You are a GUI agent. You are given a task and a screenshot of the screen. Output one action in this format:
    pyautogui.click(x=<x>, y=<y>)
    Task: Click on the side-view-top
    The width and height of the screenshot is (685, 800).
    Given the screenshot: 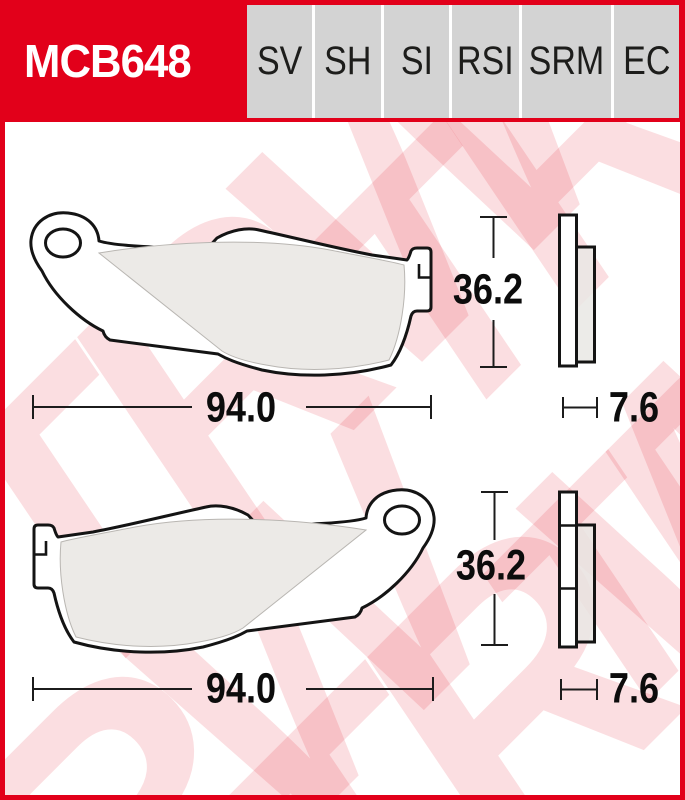 What is the action you would take?
    pyautogui.click(x=577, y=290)
    